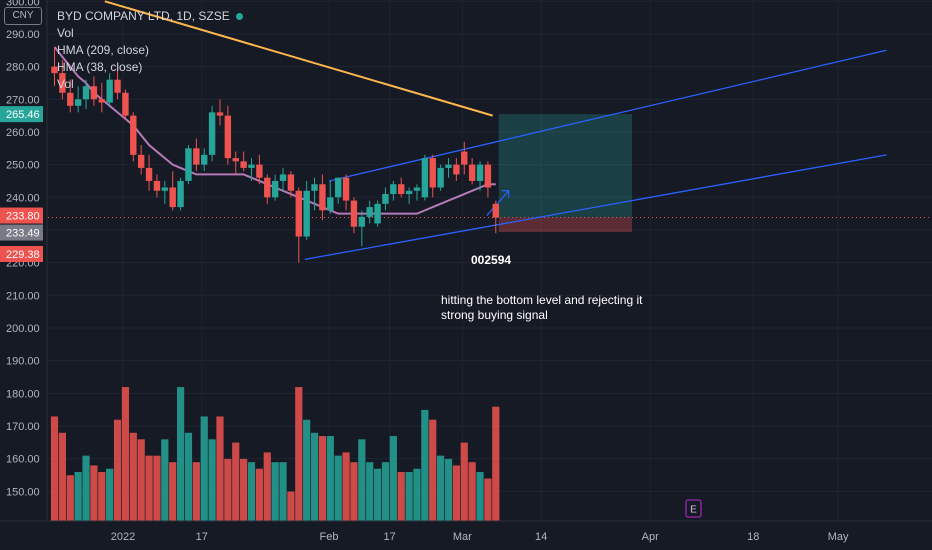 This screenshot has height=550, width=932. I want to click on y-tick-label: 170.00, so click(23, 427).